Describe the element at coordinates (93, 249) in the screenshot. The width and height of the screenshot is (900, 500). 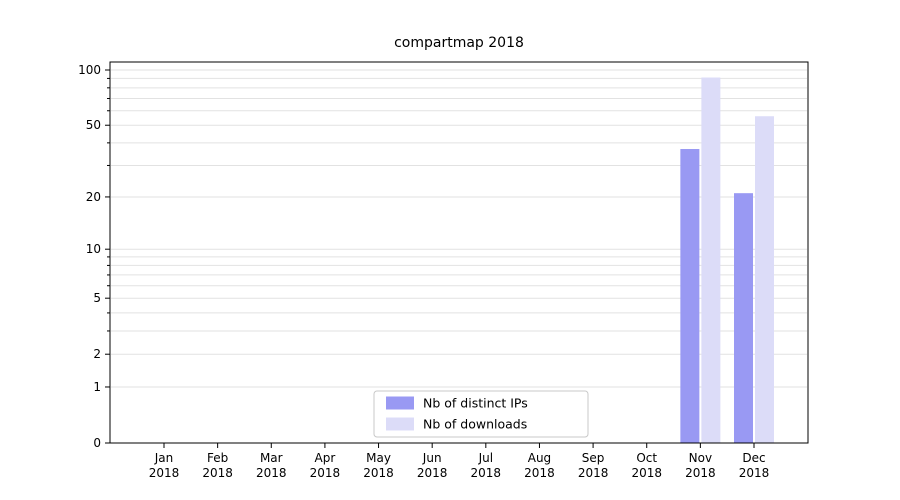
I see `ytick-label-10: 10` at that location.